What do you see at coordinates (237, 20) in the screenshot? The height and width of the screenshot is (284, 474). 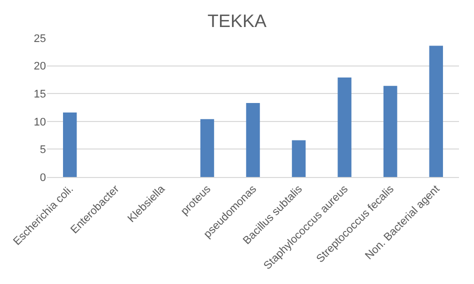 I see `chart-title: TEKKA` at bounding box center [237, 20].